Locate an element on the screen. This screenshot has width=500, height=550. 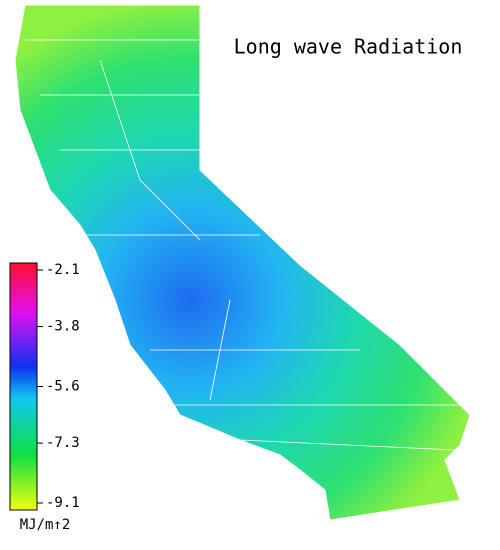
color-bar-tick-label: -2.1 is located at coordinates (63, 270).